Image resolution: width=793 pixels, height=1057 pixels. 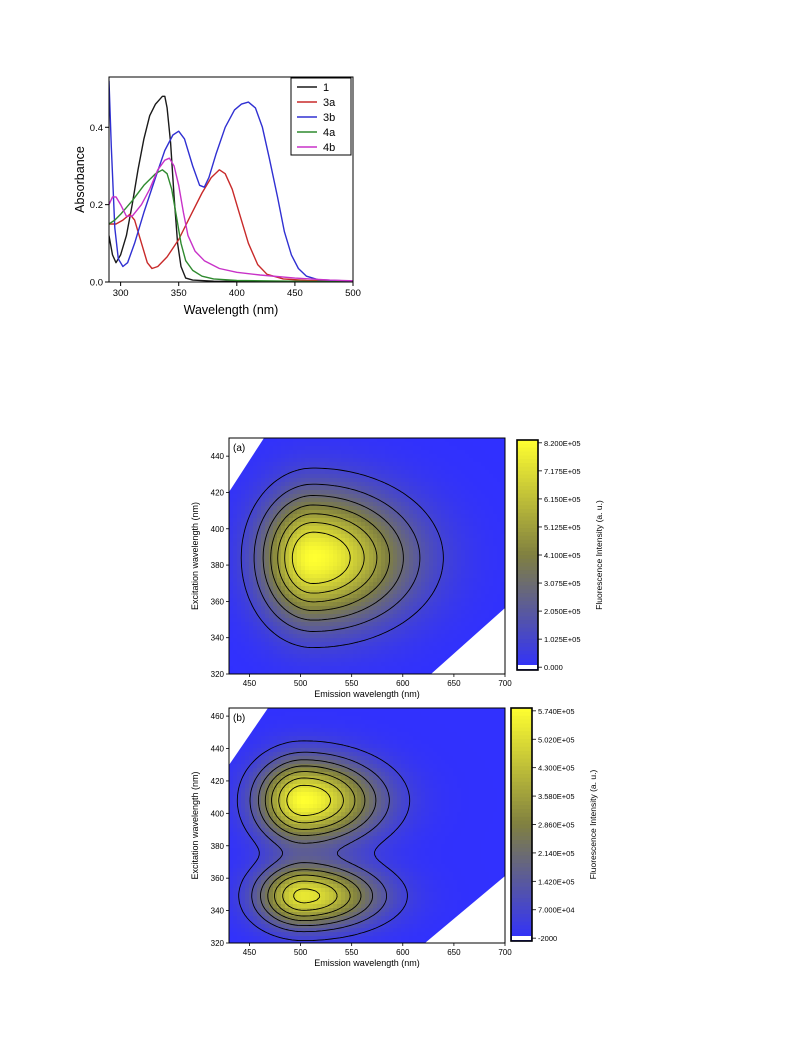 What do you see at coordinates (239, 718) in the screenshot?
I see `panel-label: (b)` at bounding box center [239, 718].